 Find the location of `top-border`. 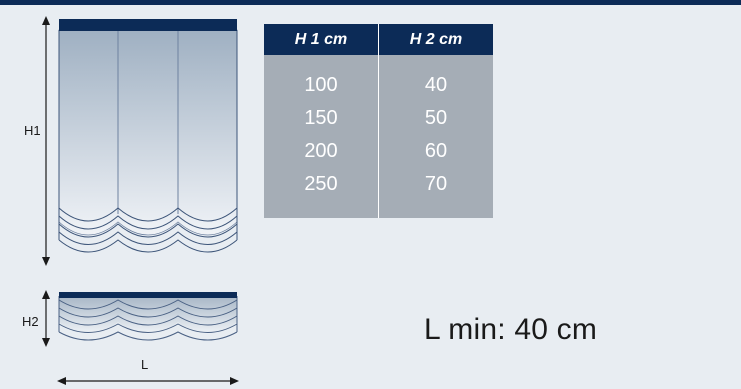

top-border is located at coordinates (370, 2).